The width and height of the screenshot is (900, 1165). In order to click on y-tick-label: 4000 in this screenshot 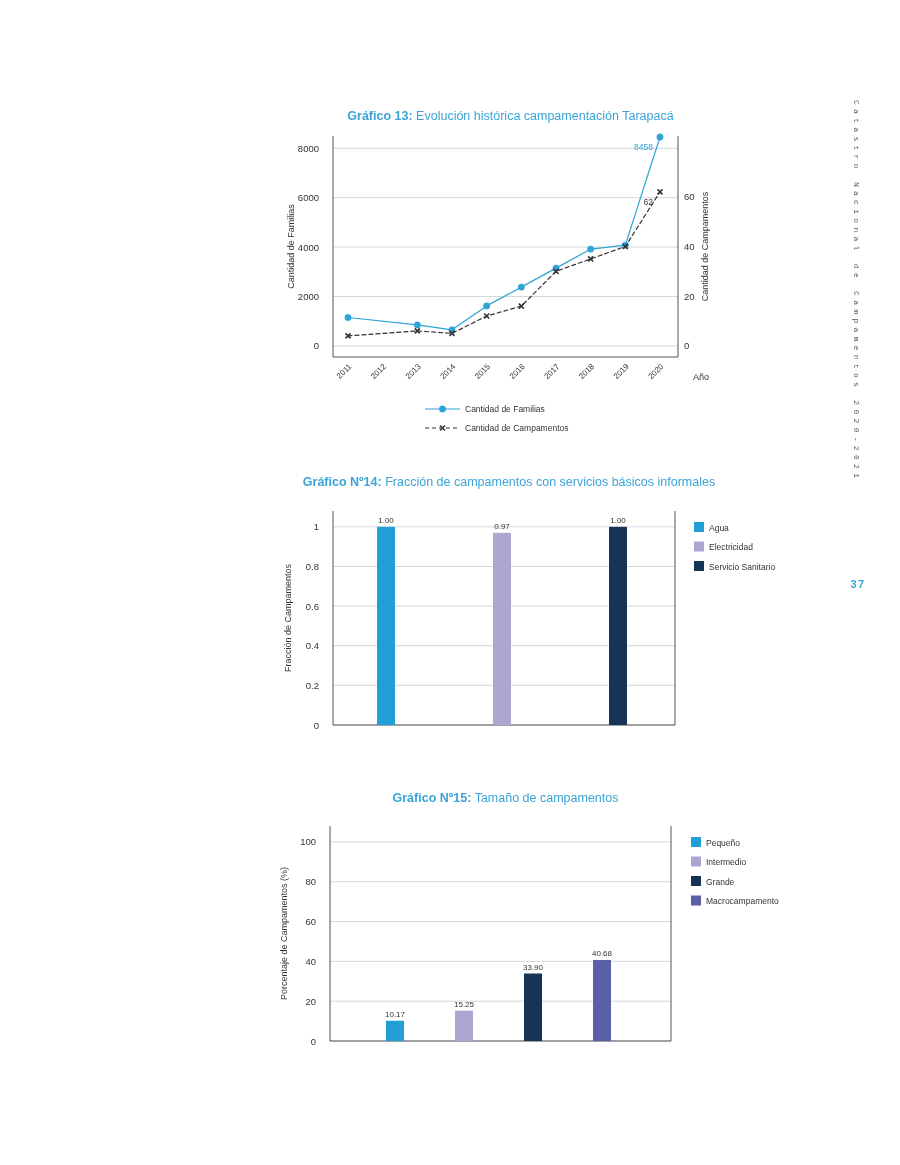, I will do `click(308, 247)`.